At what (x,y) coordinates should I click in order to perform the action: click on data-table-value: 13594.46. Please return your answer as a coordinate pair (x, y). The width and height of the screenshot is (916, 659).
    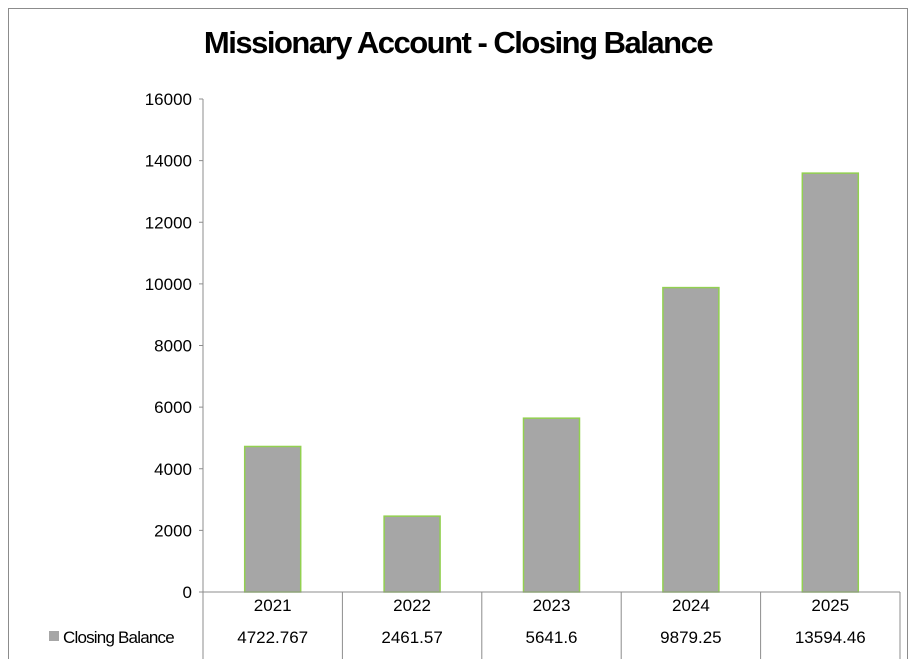
    Looking at the image, I should click on (830, 637).